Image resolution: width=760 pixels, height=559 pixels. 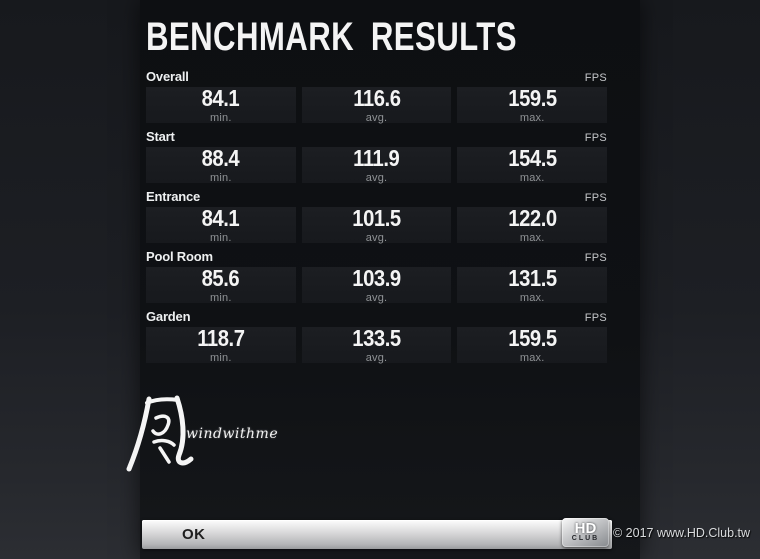 I want to click on watermark: windwithme, so click(x=199, y=434).